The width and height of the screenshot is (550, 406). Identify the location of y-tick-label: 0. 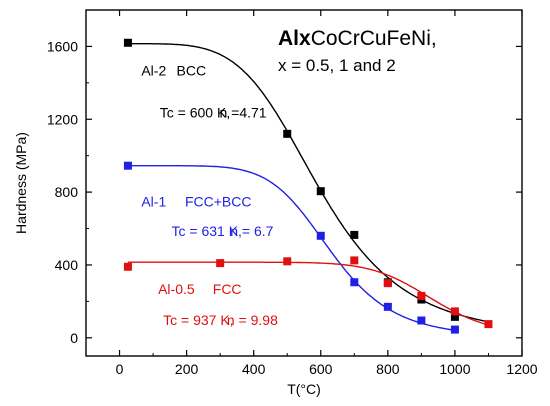
(74, 338).